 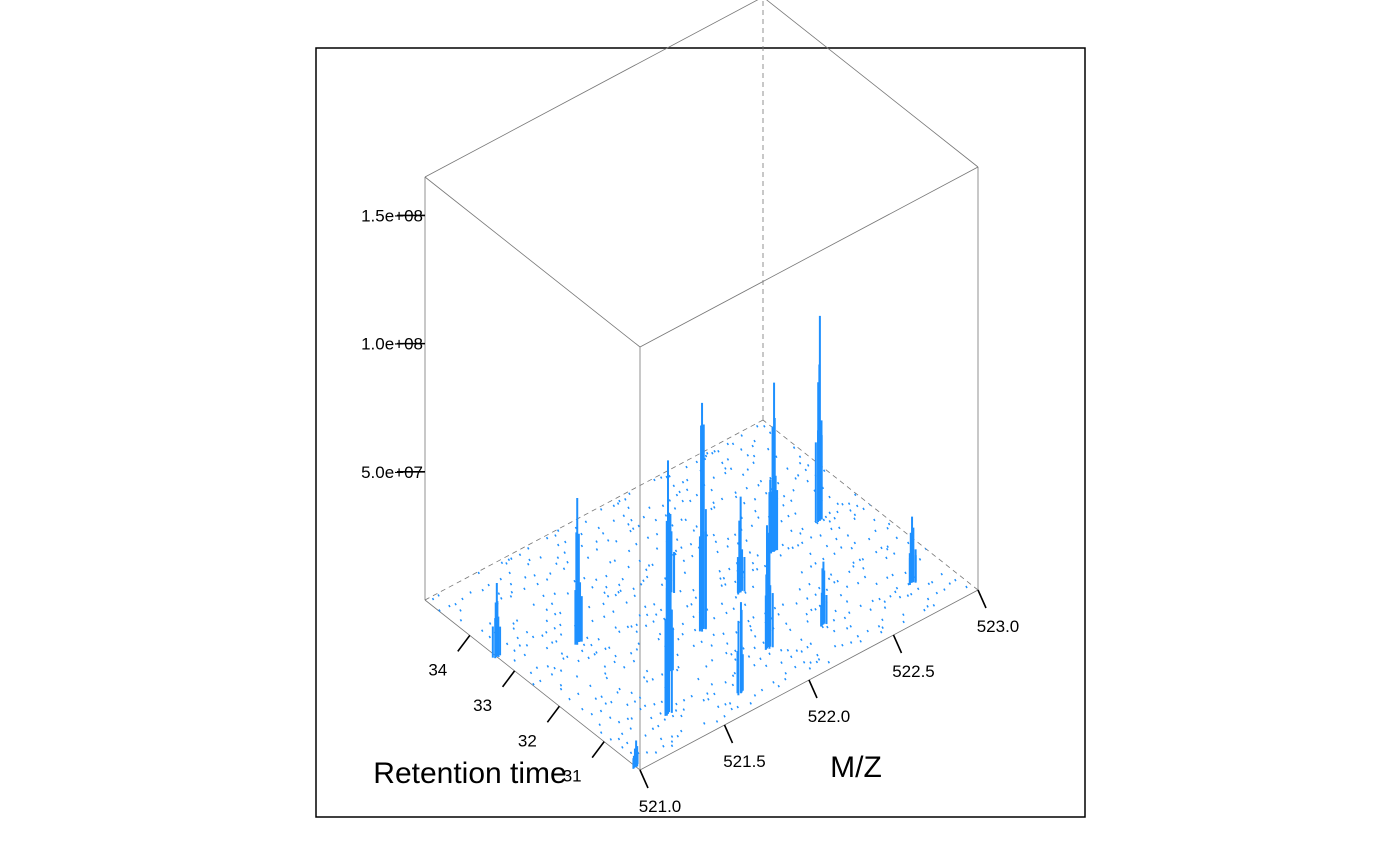 I want to click on box-edge, so click(x=532, y=262).